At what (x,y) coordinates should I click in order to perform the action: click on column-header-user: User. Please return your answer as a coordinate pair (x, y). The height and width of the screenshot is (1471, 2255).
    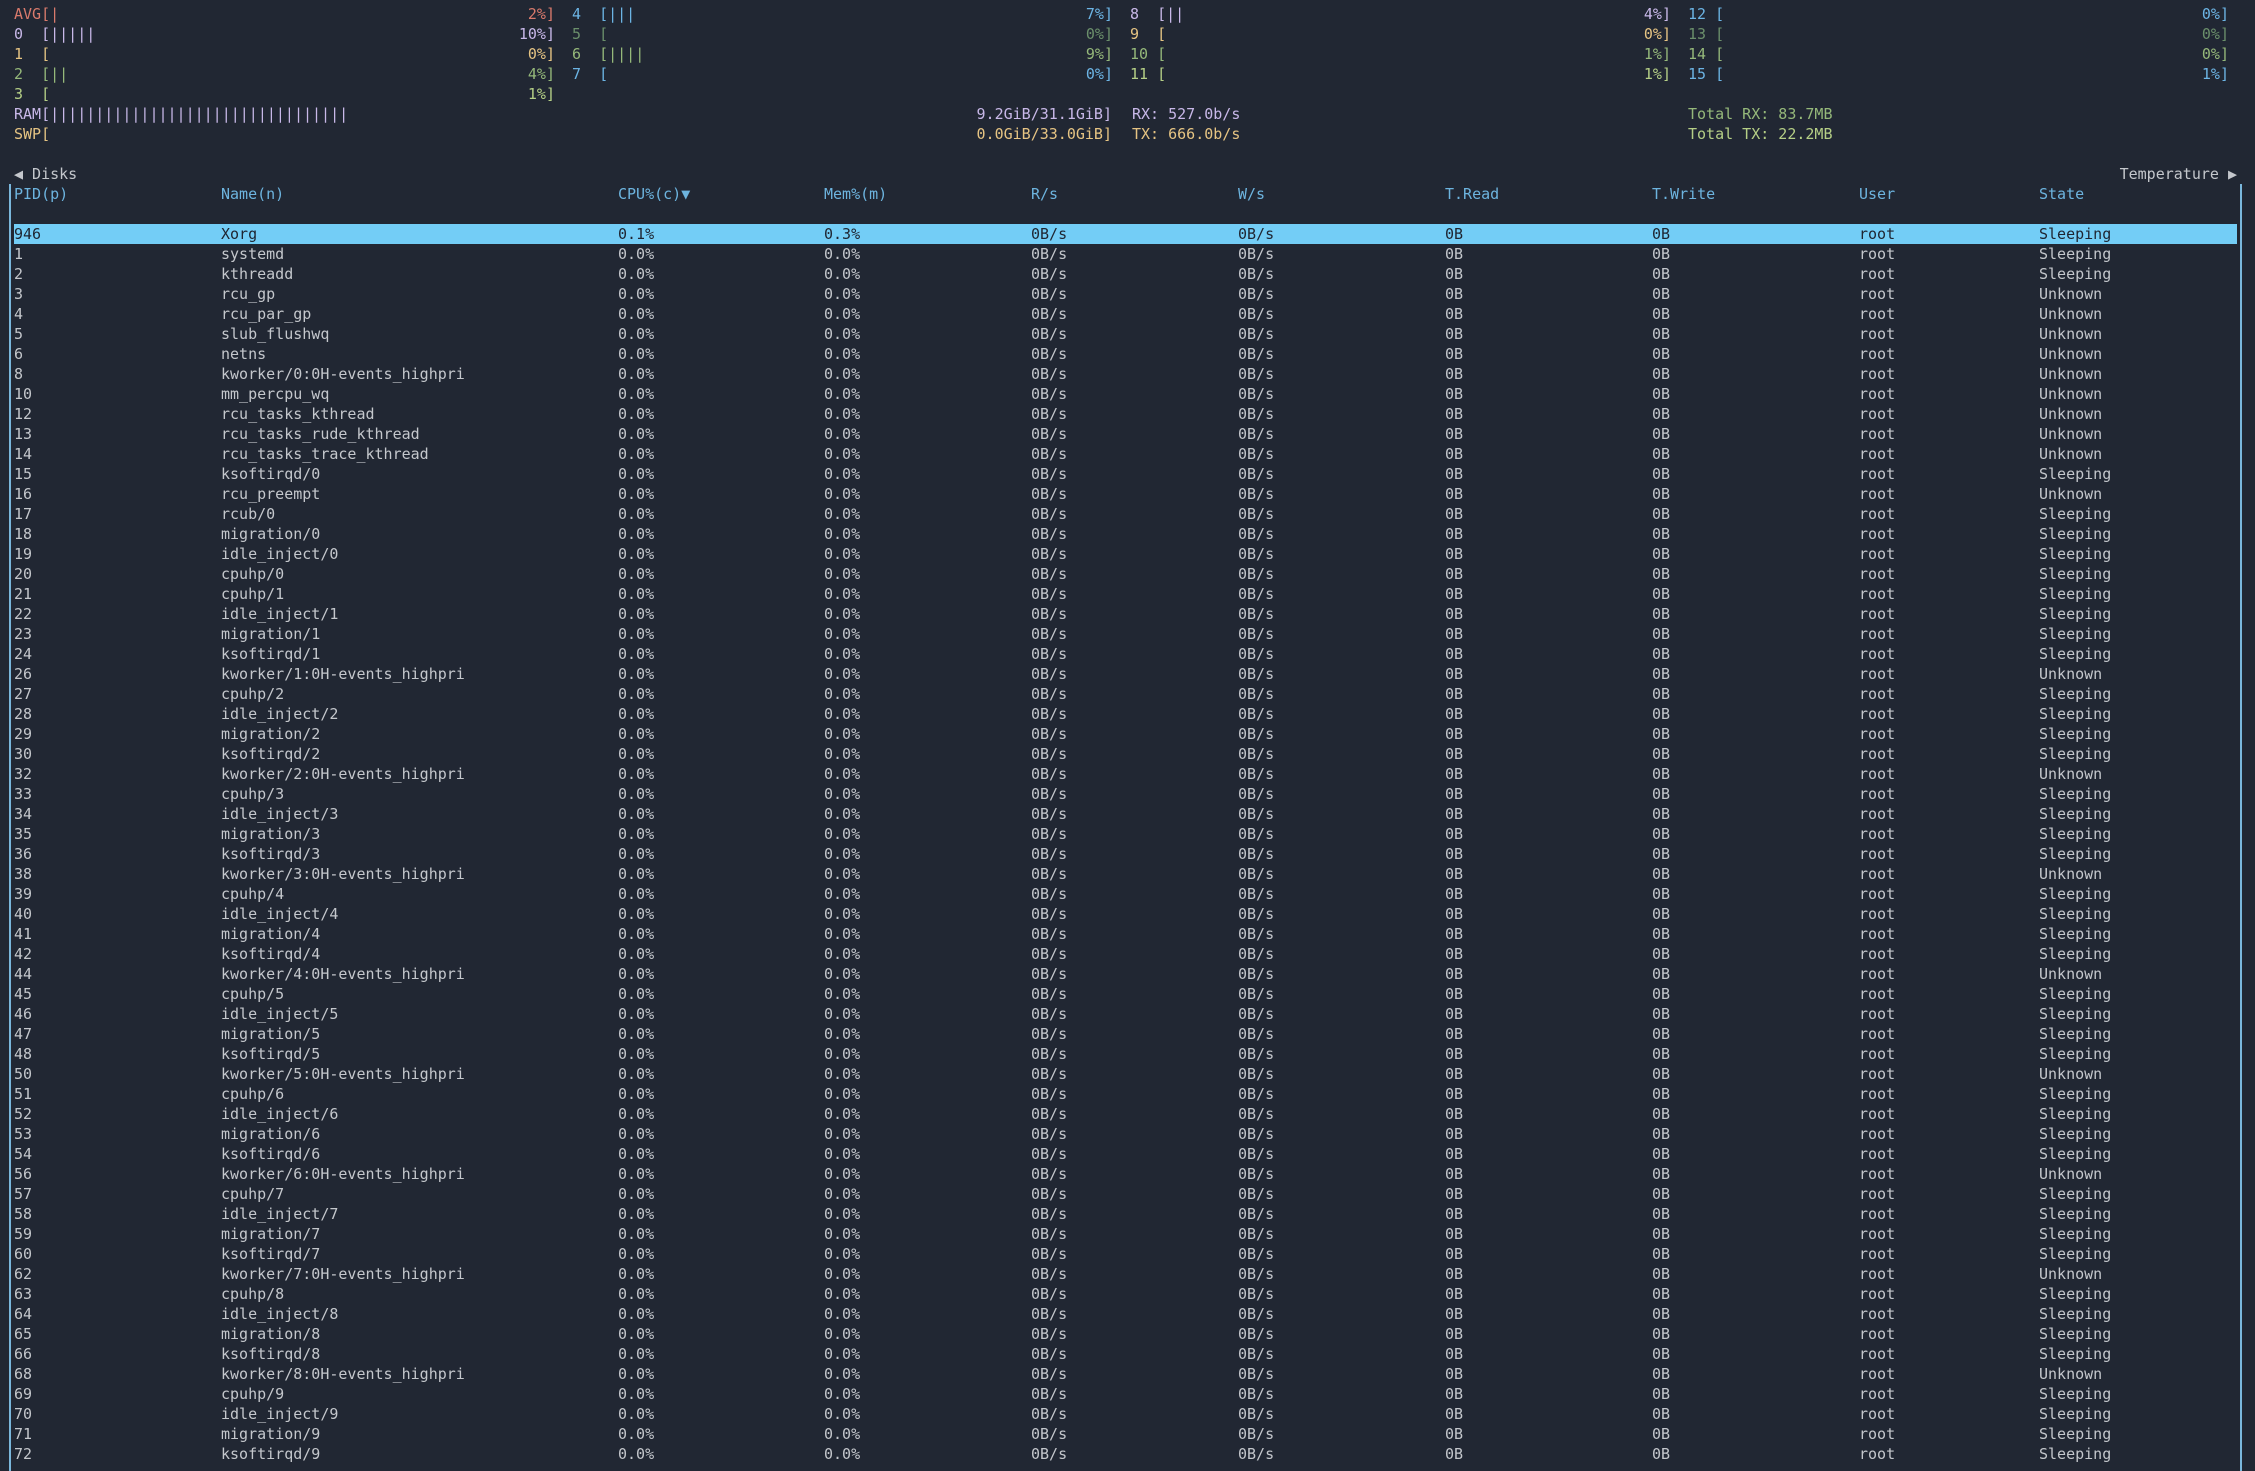
    Looking at the image, I should click on (1877, 194).